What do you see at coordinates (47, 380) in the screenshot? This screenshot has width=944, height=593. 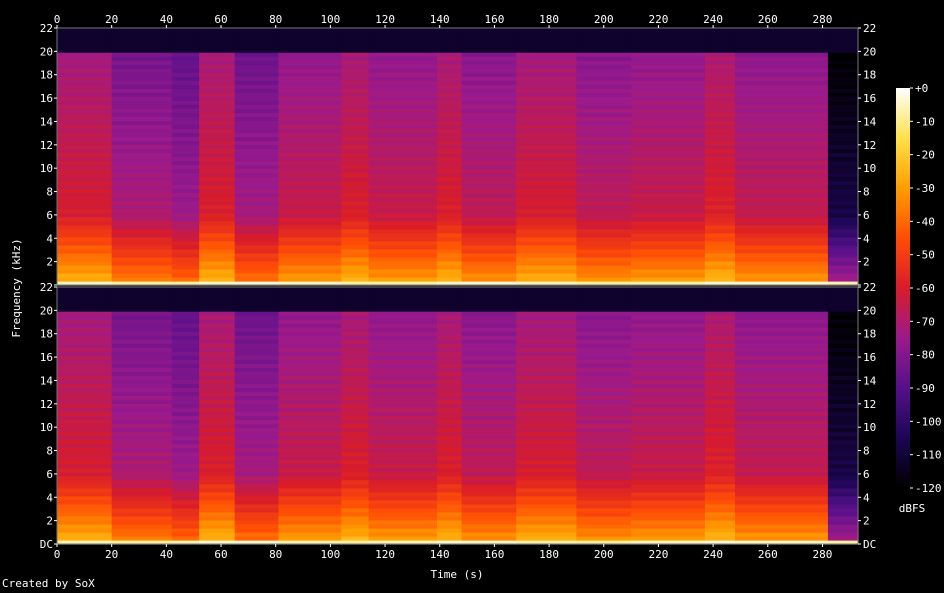 I see `y-tick-label-left: 14` at bounding box center [47, 380].